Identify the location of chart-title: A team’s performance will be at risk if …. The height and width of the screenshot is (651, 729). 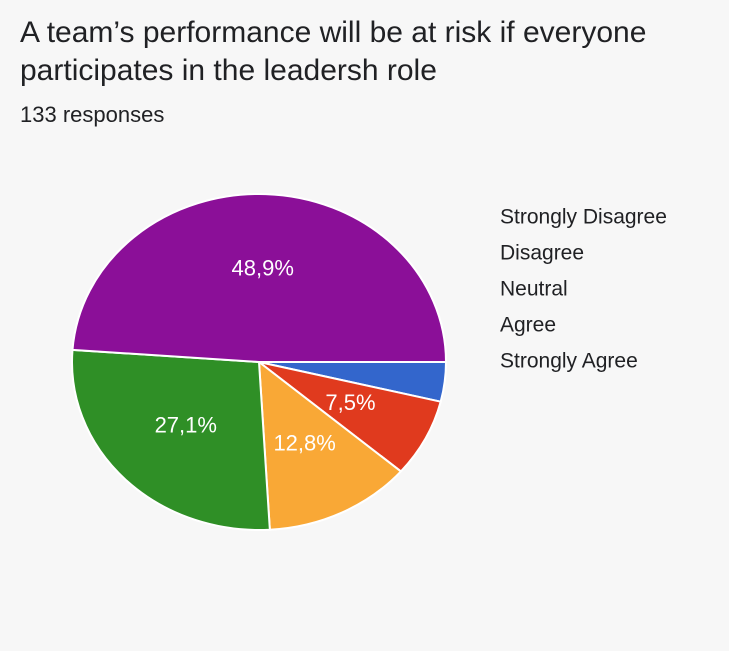
(333, 51).